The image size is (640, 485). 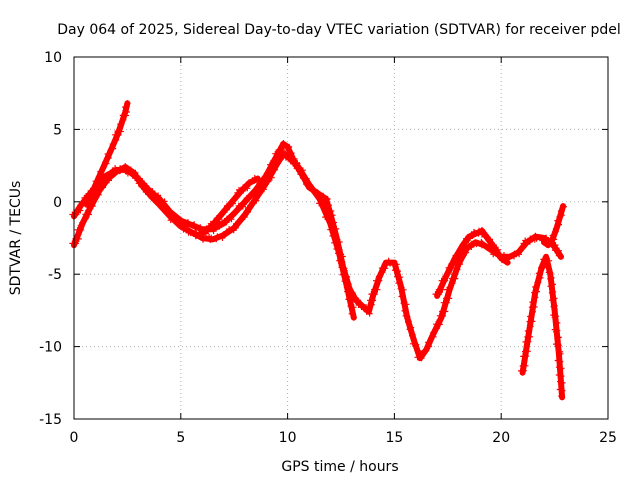 What do you see at coordinates (608, 438) in the screenshot?
I see `x-tick-label: 25` at bounding box center [608, 438].